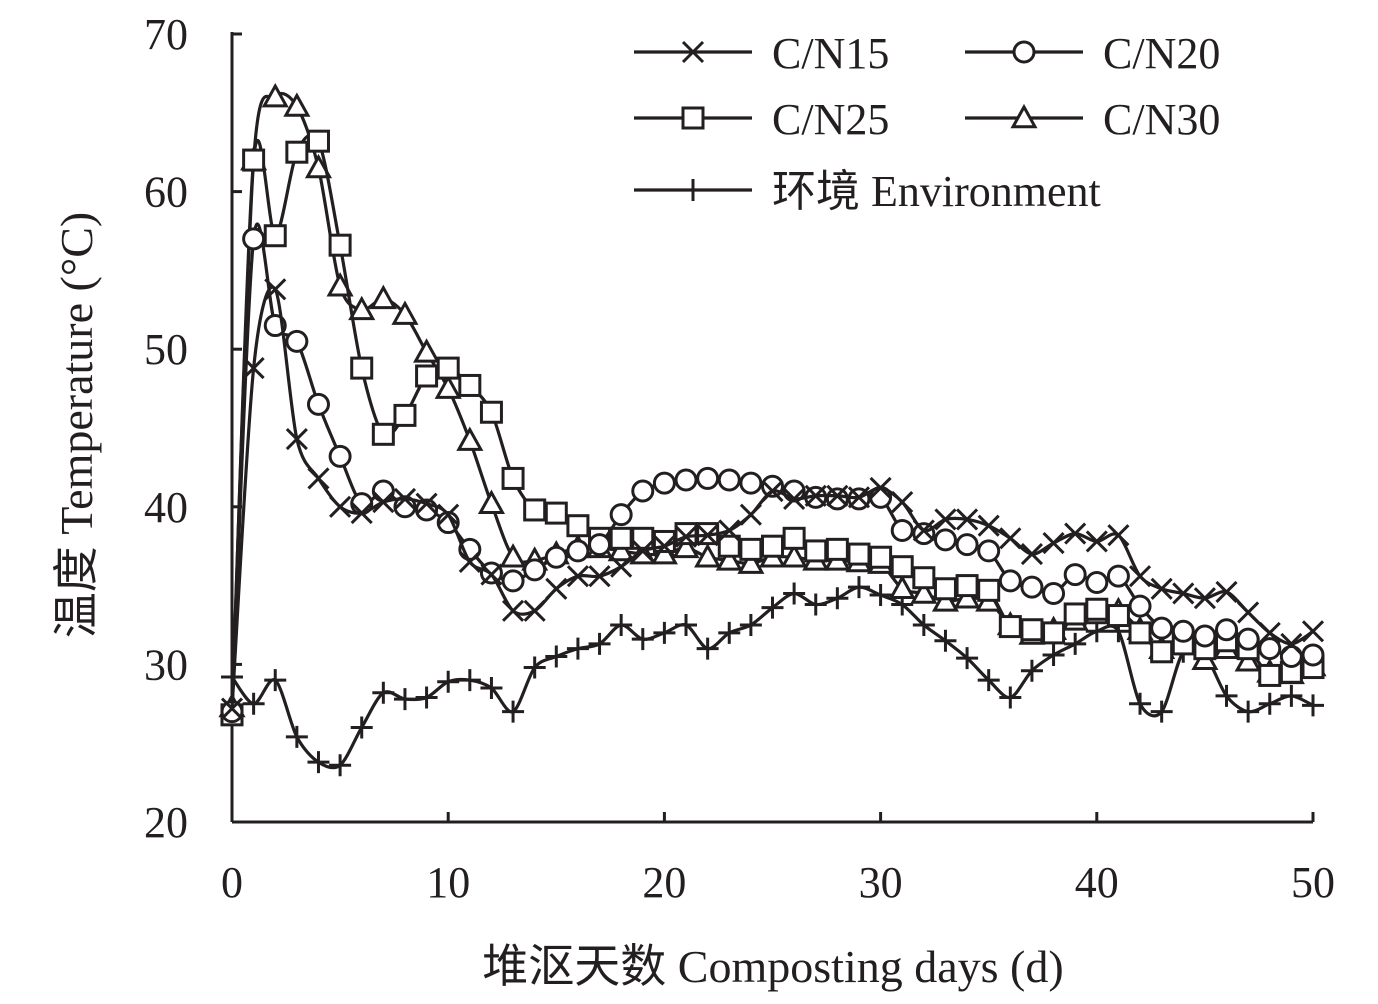 The image size is (1378, 1004). Describe the element at coordinates (1161, 53) in the screenshot. I see `legend-label: C/N20` at that location.